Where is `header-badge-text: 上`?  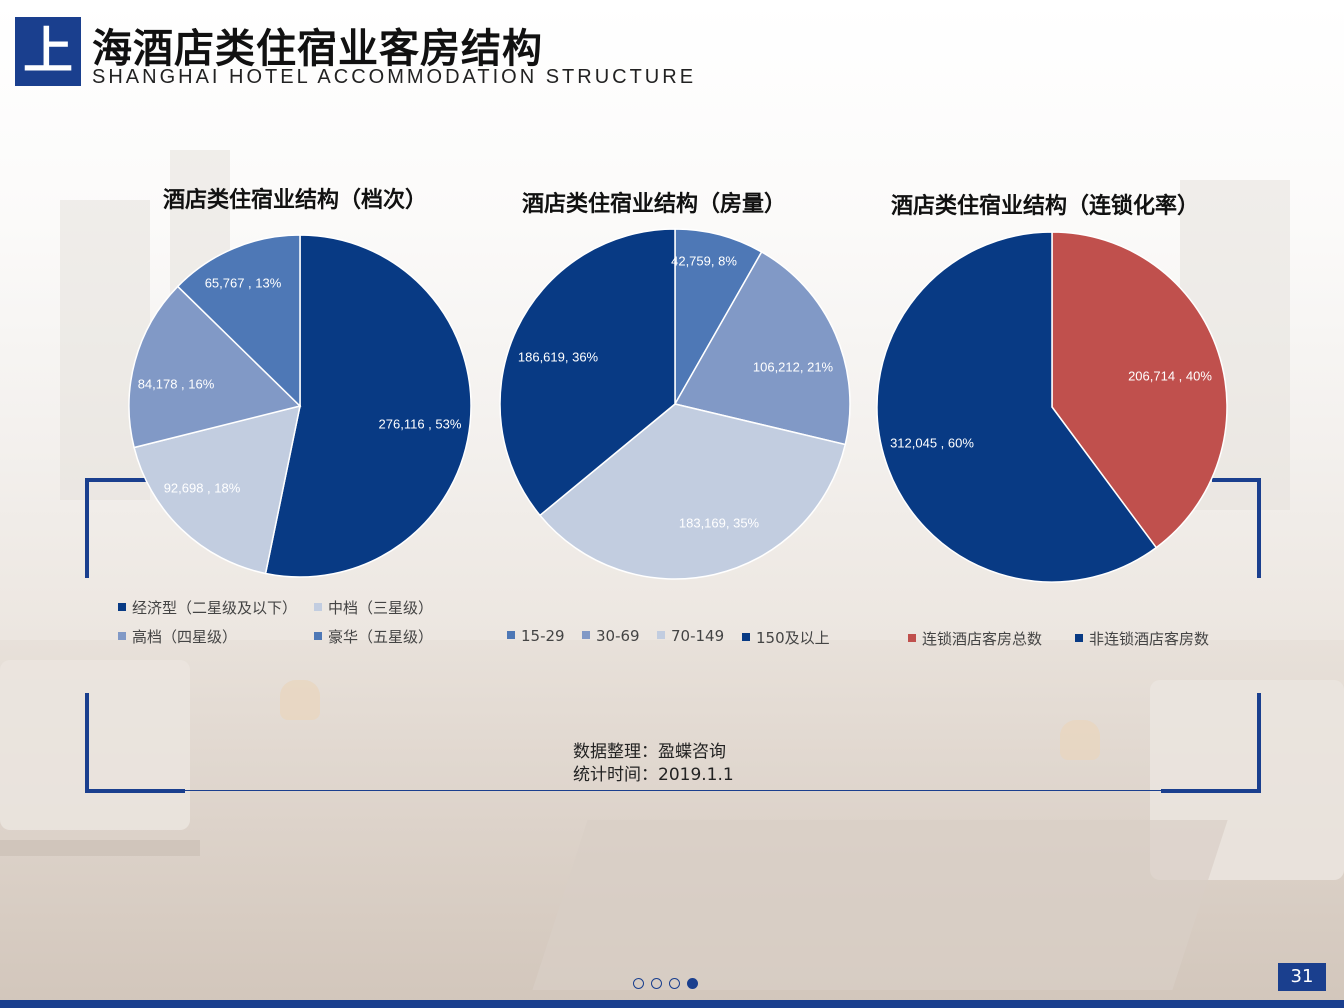
header-badge-text: 上 is located at coordinates (48, 51).